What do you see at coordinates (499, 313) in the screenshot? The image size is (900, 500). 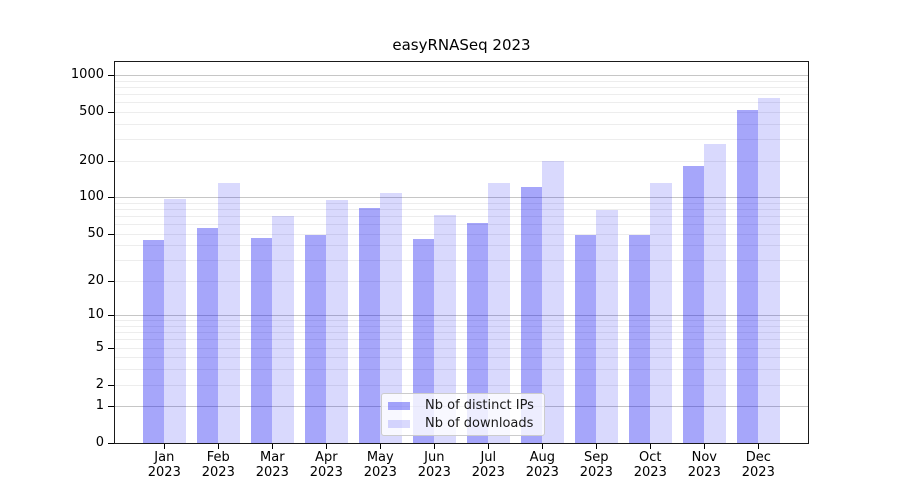 I see `bar-jul-downloads` at bounding box center [499, 313].